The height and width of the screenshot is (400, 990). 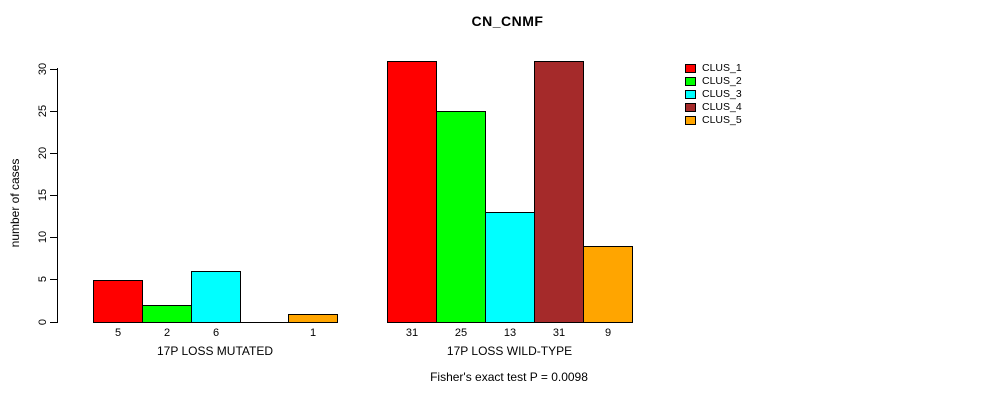 I want to click on y-tick-label: 20, so click(x=43, y=153).